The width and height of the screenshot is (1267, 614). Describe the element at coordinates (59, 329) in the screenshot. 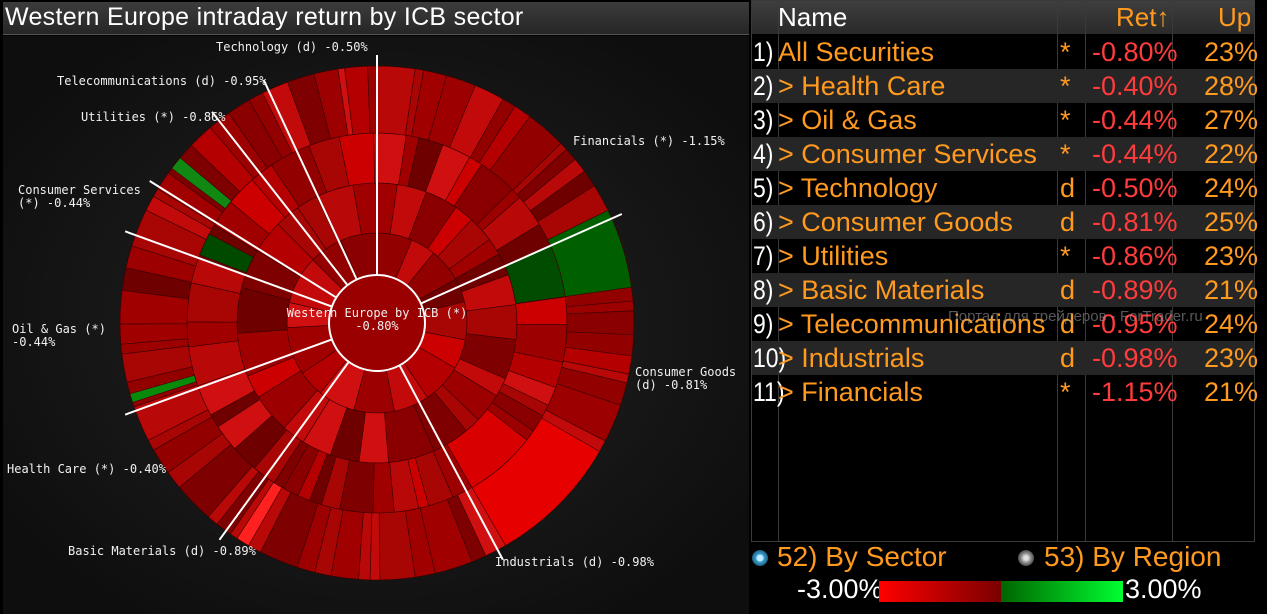

I see `label-oil-gas: Oil & Gas (*)` at that location.